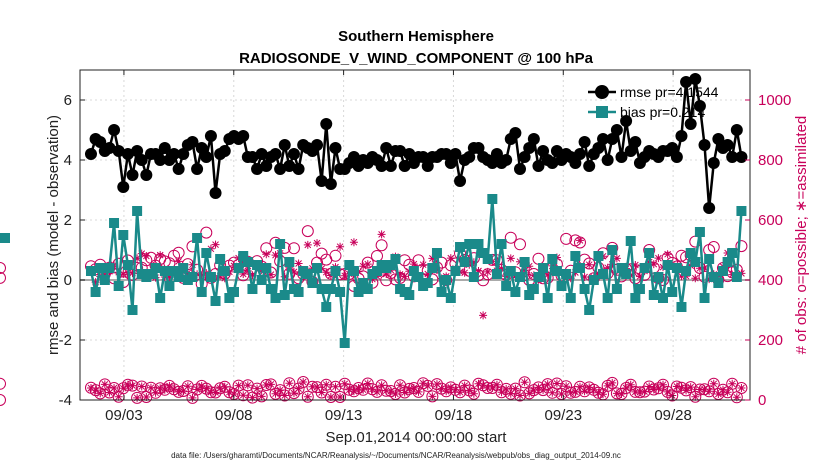  I want to click on y-right-tick-label: 0, so click(762, 400).